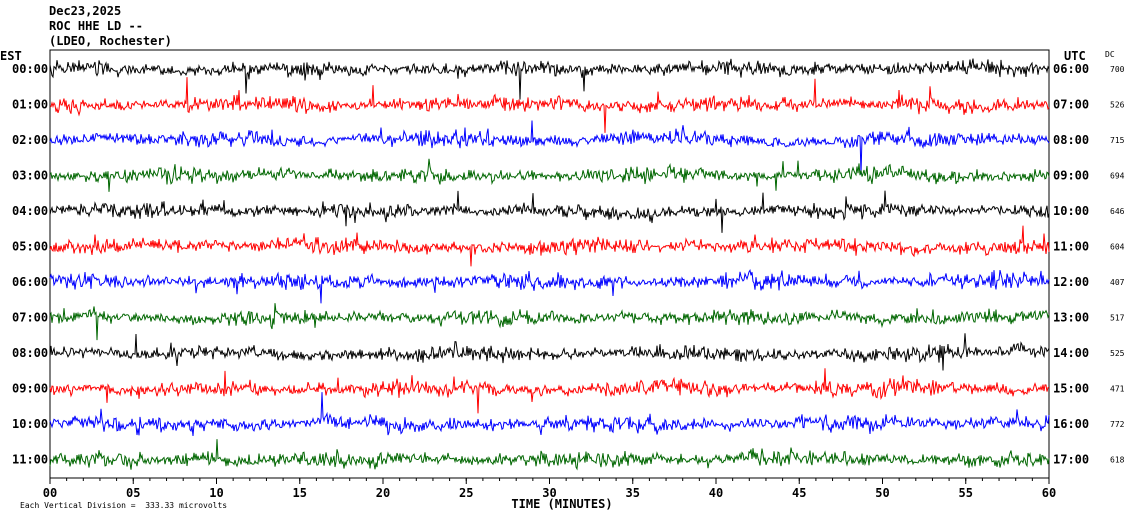  What do you see at coordinates (50, 493) in the screenshot?
I see `x-tick-label: 00` at bounding box center [50, 493].